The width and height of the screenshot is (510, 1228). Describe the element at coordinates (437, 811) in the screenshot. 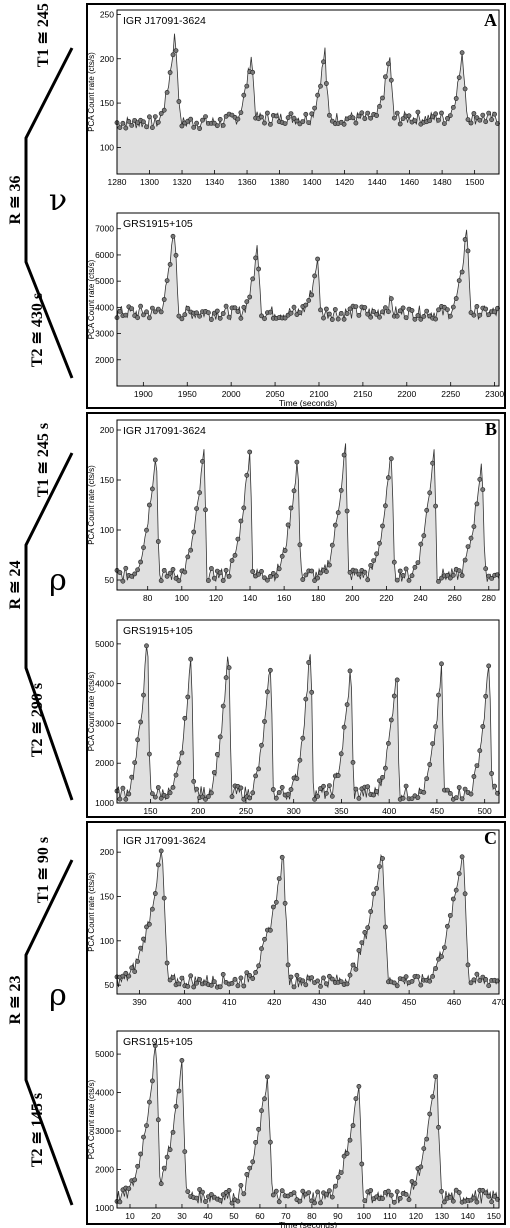

I see `x-tick-label: 450` at that location.